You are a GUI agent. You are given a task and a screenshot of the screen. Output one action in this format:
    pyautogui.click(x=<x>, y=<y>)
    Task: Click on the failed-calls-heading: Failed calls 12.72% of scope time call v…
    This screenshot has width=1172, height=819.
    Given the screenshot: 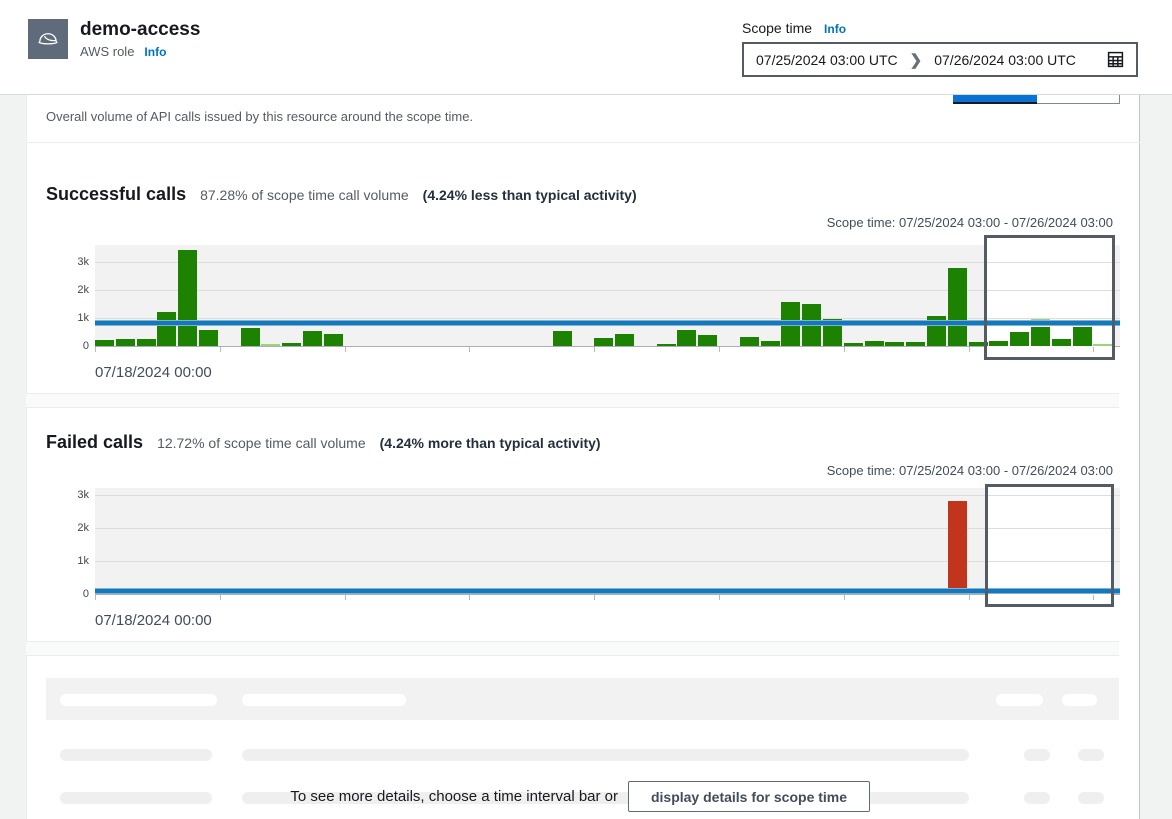 What is the action you would take?
    pyautogui.click(x=323, y=442)
    